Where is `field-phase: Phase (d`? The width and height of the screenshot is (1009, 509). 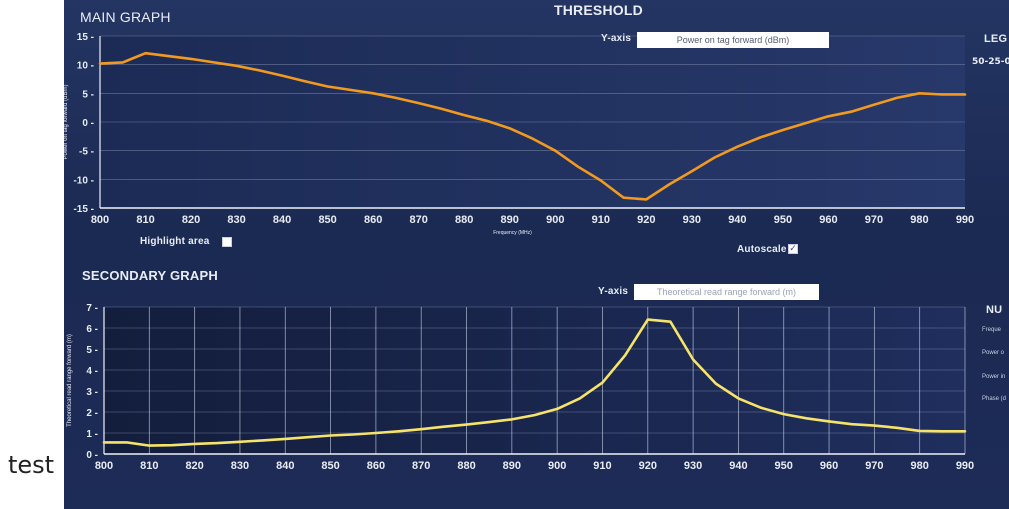
field-phase: Phase (d is located at coordinates (994, 399).